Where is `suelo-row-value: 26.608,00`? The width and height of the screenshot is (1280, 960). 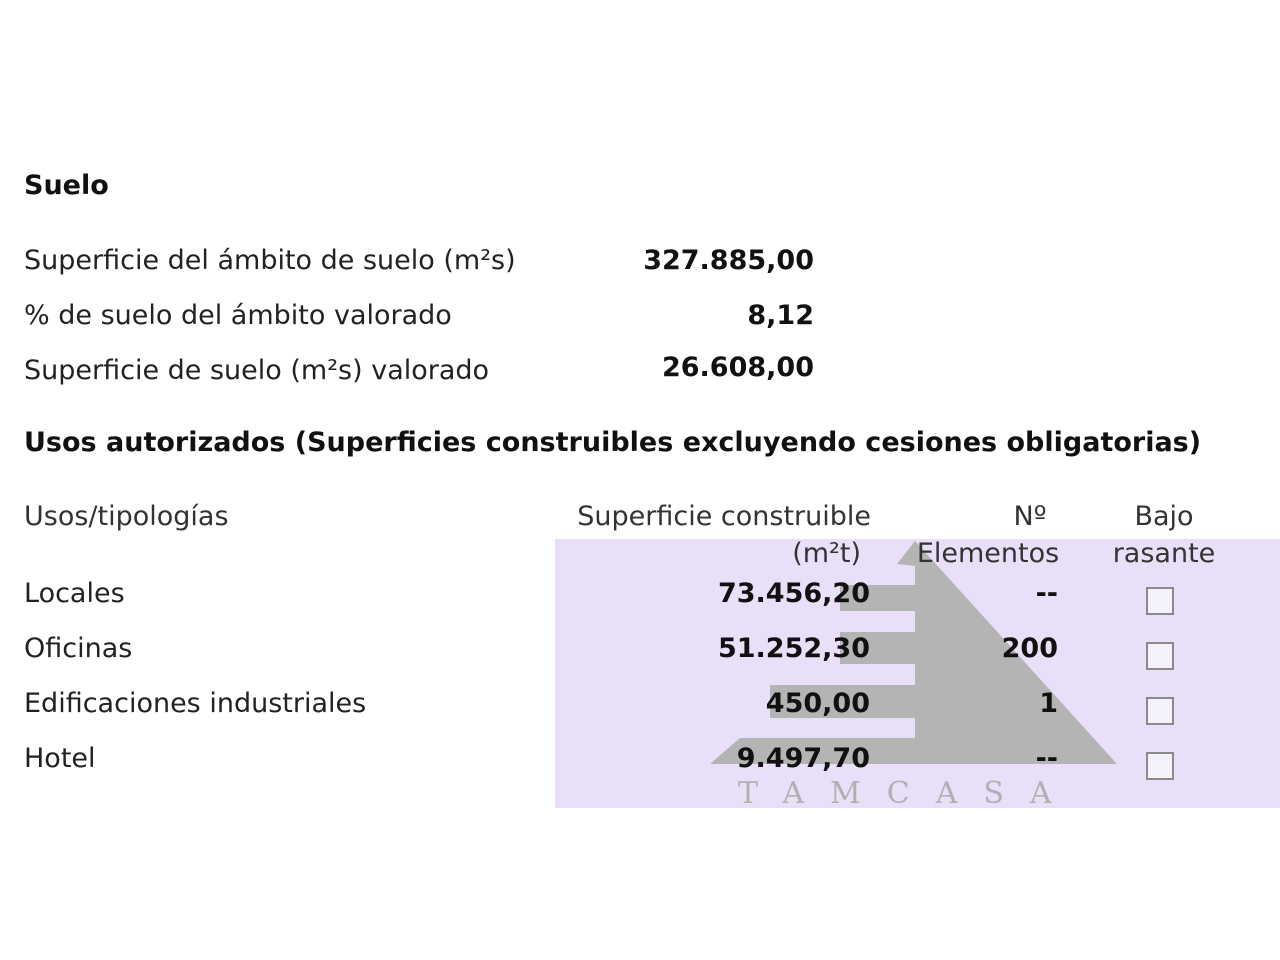
suelo-row-value: 26.608,00 is located at coordinates (737, 367).